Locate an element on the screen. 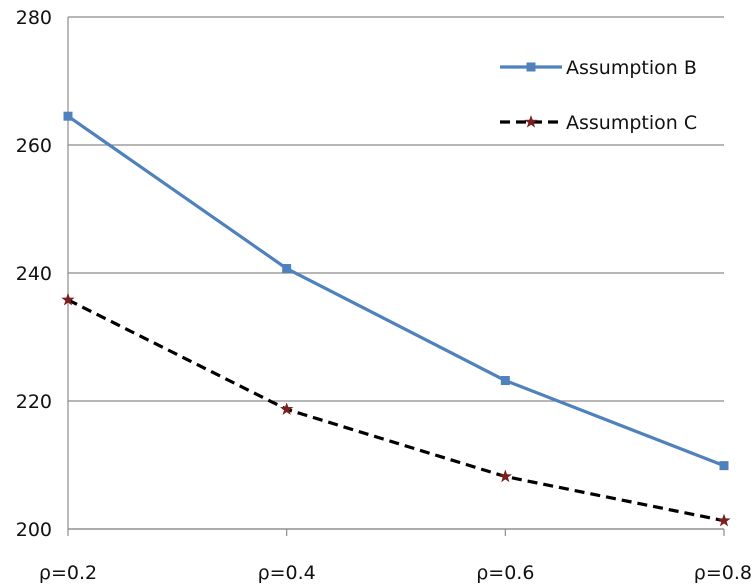  legend-label: Assumption B is located at coordinates (631, 68).